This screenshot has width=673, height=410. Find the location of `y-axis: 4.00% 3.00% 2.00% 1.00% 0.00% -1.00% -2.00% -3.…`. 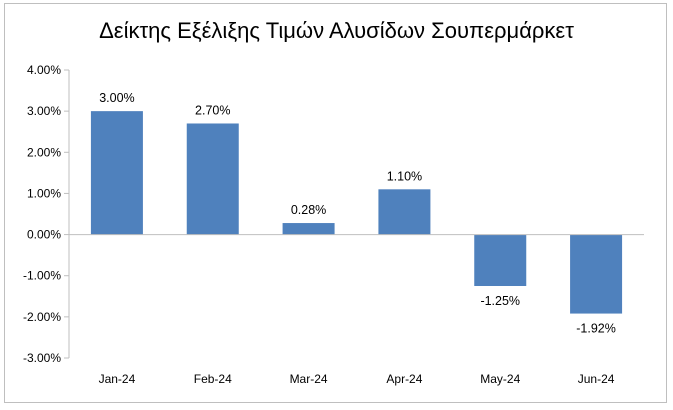

y-axis: 4.00% 3.00% 2.00% 1.00% 0.00% -1.00% -2.00% -3.… is located at coordinates (46, 214).